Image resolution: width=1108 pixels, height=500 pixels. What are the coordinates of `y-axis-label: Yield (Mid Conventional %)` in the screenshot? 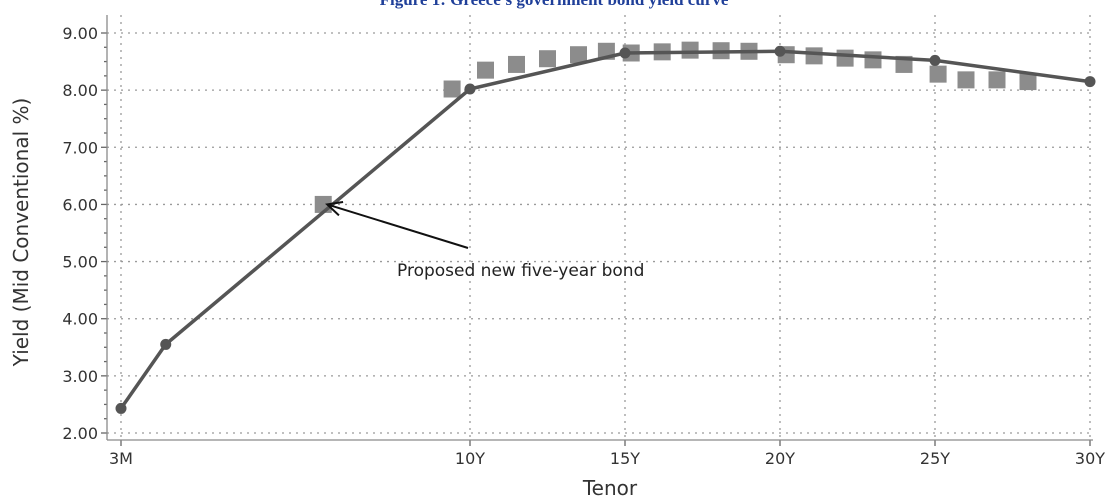 It's located at (21, 233).